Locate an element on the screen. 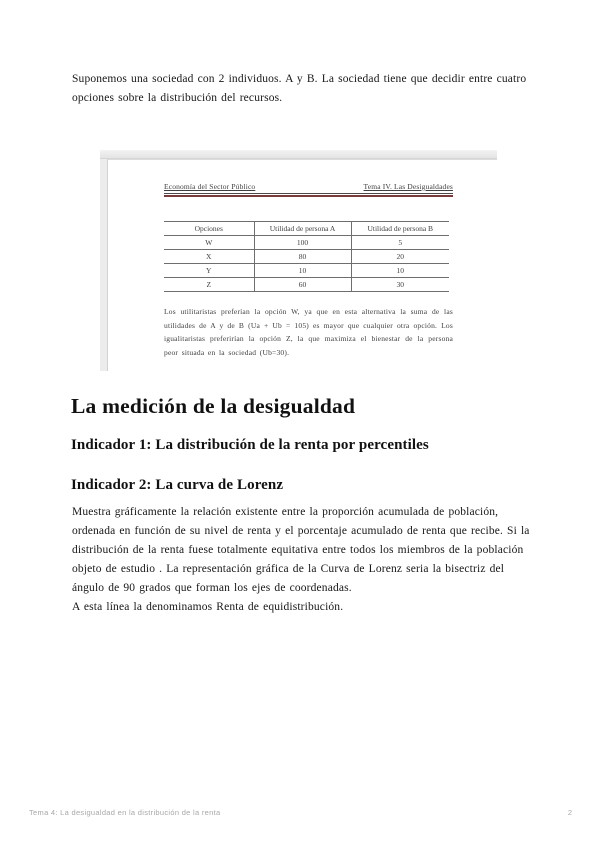 This screenshot has width=600, height=848. table-row: W 100 5 is located at coordinates (306, 242).